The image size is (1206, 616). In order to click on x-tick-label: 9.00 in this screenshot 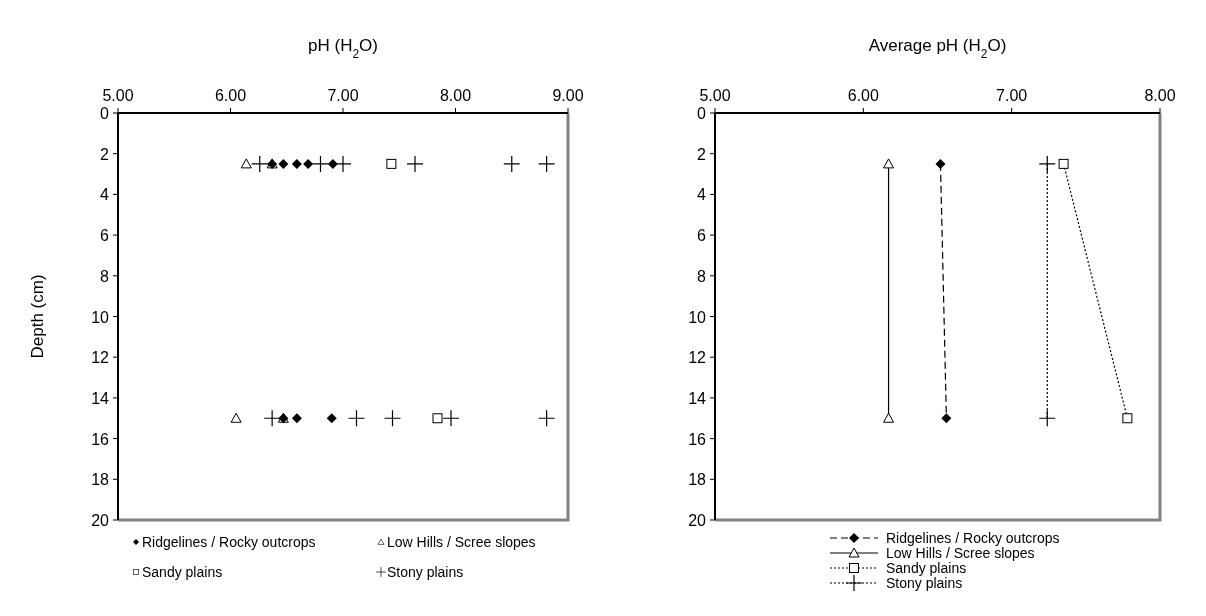, I will do `click(568, 95)`.